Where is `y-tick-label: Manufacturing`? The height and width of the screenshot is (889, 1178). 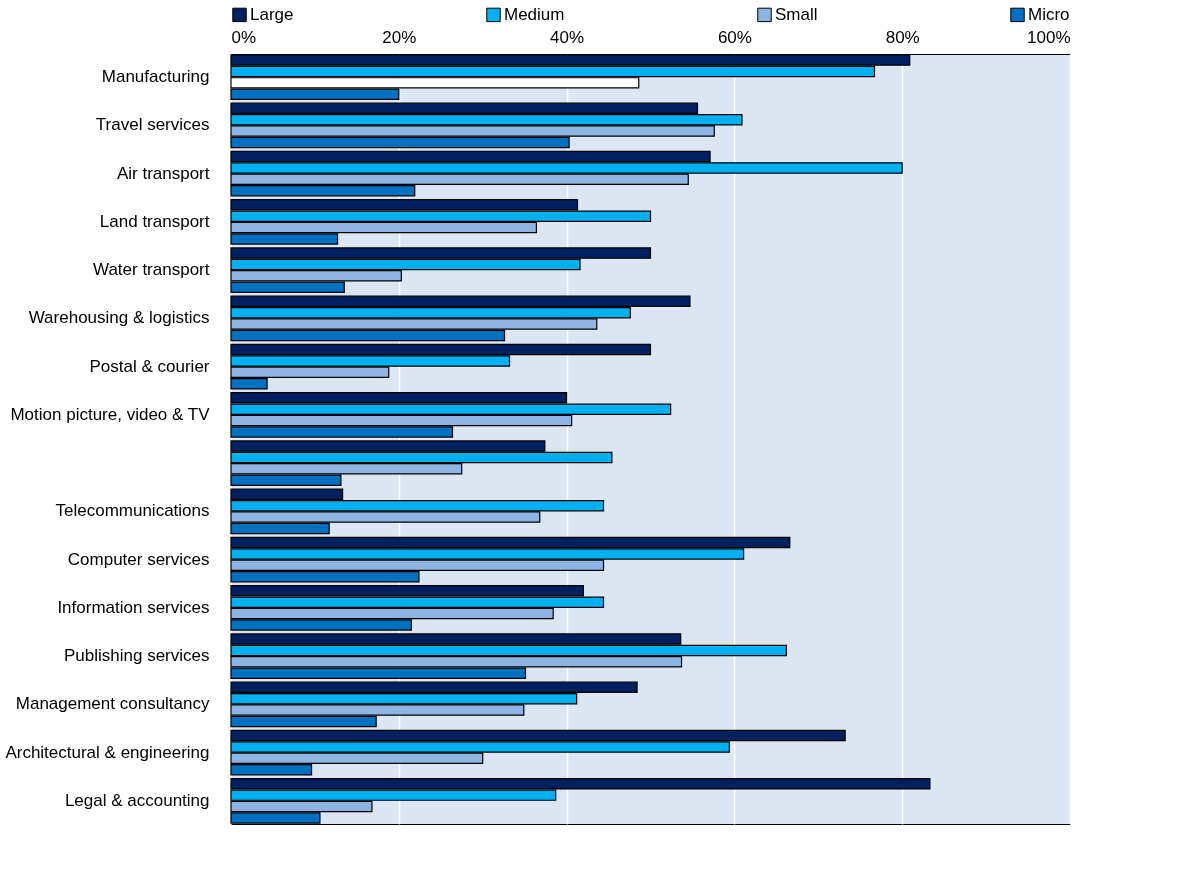
y-tick-label: Manufacturing is located at coordinates (155, 77).